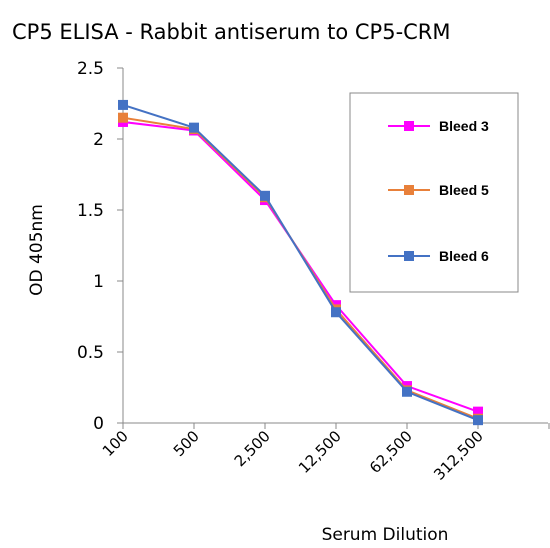 Image resolution: width=550 pixels, height=548 pixels. Describe the element at coordinates (98, 140) in the screenshot. I see `y-tick-label: 2` at that location.